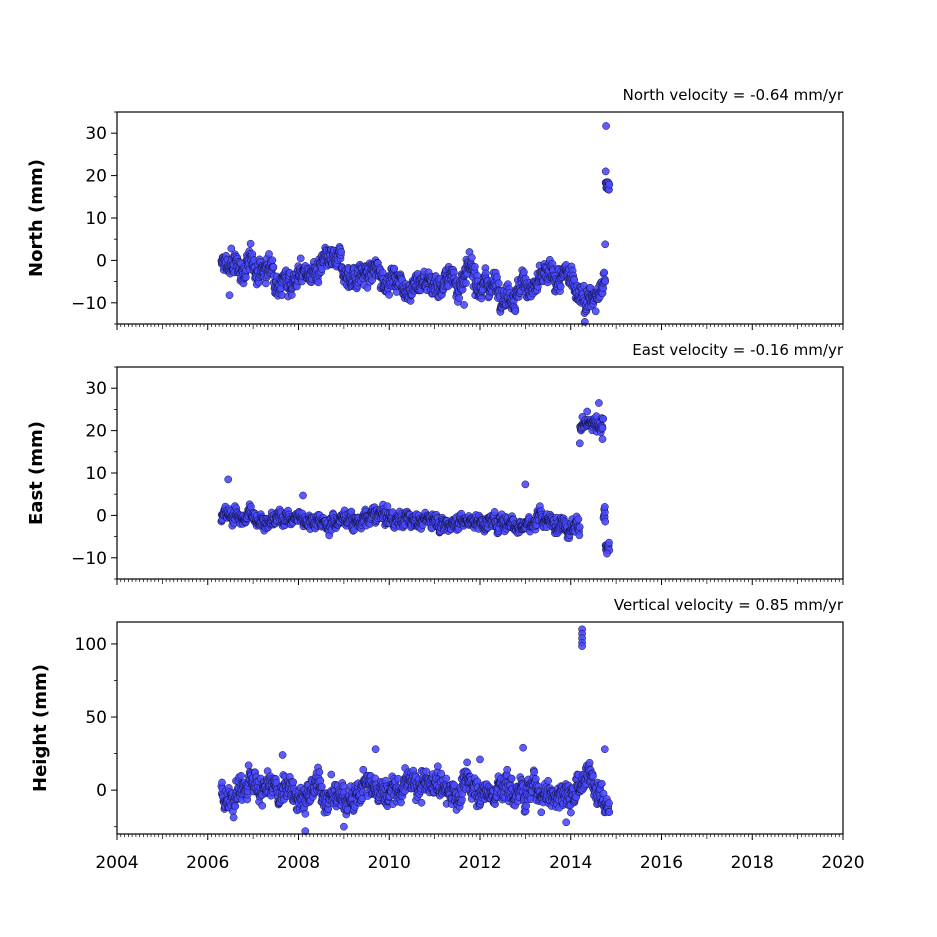 The width and height of the screenshot is (937, 937). Describe the element at coordinates (36, 473) in the screenshot. I see `east-y-axis-title: East (mm)` at that location.